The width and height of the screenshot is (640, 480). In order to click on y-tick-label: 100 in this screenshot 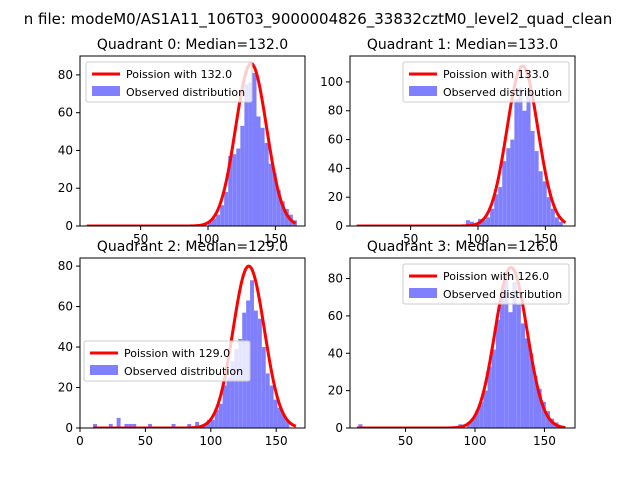, I will do `click(331, 82)`.